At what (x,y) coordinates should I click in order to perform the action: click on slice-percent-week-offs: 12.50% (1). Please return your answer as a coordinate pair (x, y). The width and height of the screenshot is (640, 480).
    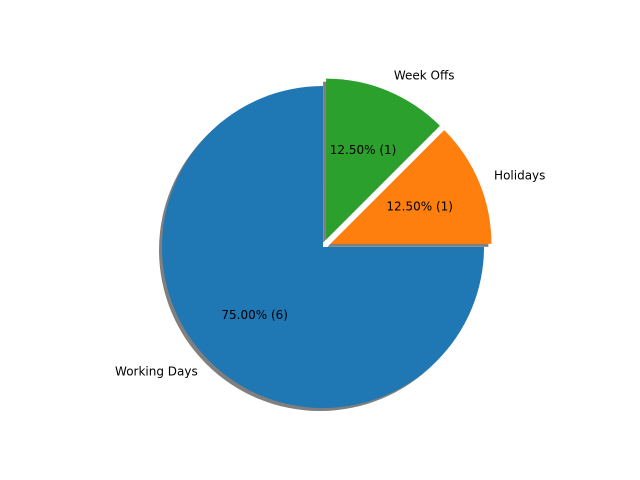
    Looking at the image, I should click on (363, 150).